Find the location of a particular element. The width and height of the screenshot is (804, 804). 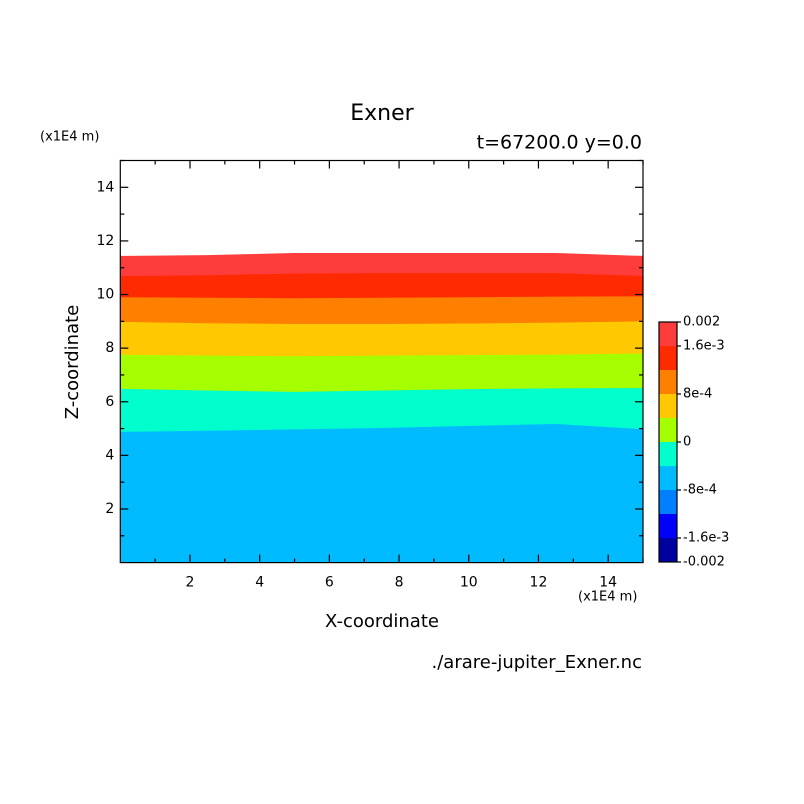

colorbar-tick-label: 0.002 is located at coordinates (701, 322).